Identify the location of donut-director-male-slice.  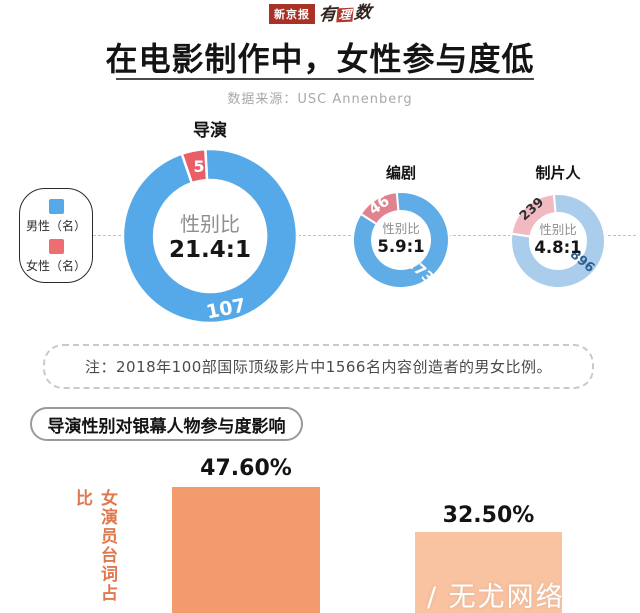
(210, 236).